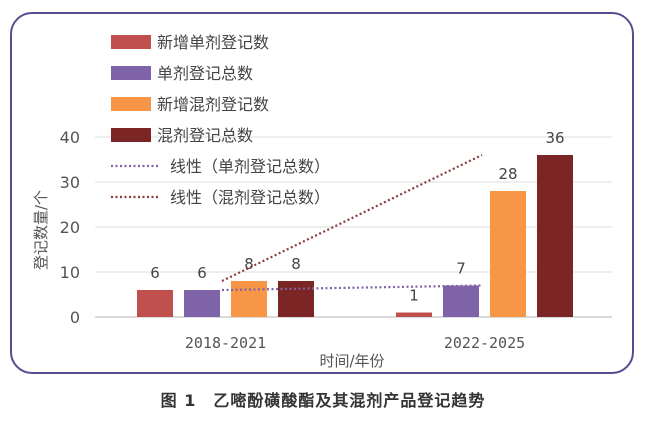  I want to click on data-label: 28, so click(507, 174).